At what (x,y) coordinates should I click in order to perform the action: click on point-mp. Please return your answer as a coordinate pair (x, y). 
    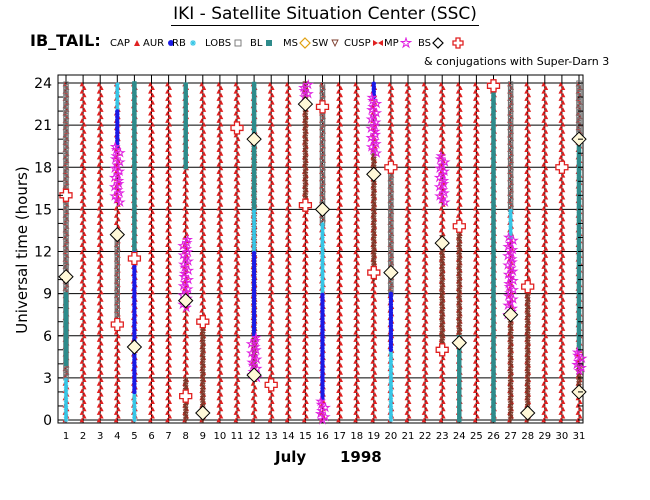
    Looking at the image, I should click on (577, 351).